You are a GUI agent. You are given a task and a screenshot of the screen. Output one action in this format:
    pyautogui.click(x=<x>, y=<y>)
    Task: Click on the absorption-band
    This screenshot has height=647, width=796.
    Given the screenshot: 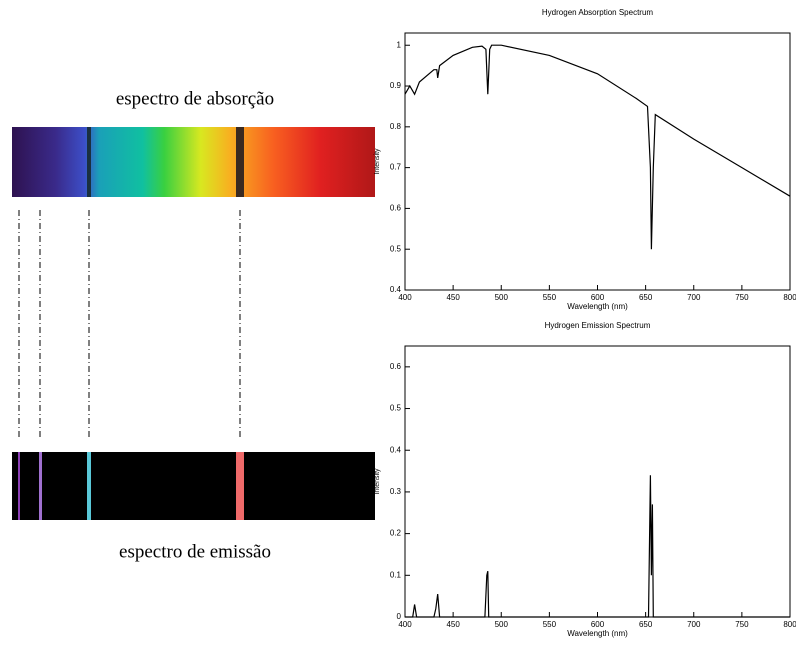 What is the action you would take?
    pyautogui.click(x=193, y=162)
    